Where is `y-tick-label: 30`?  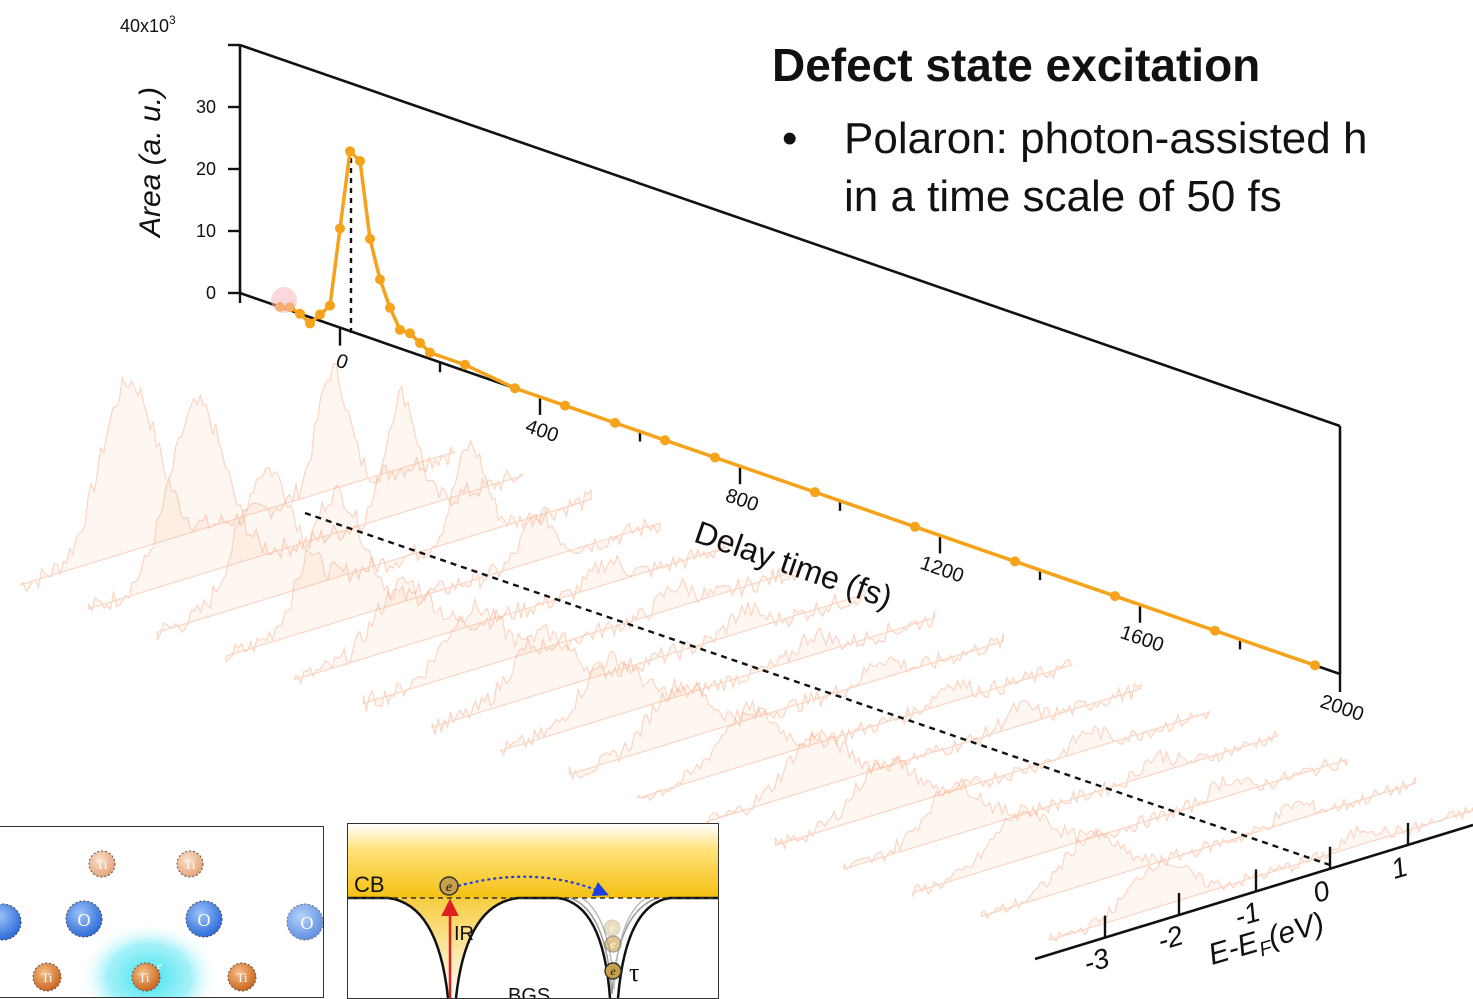
y-tick-label: 30 is located at coordinates (206, 107).